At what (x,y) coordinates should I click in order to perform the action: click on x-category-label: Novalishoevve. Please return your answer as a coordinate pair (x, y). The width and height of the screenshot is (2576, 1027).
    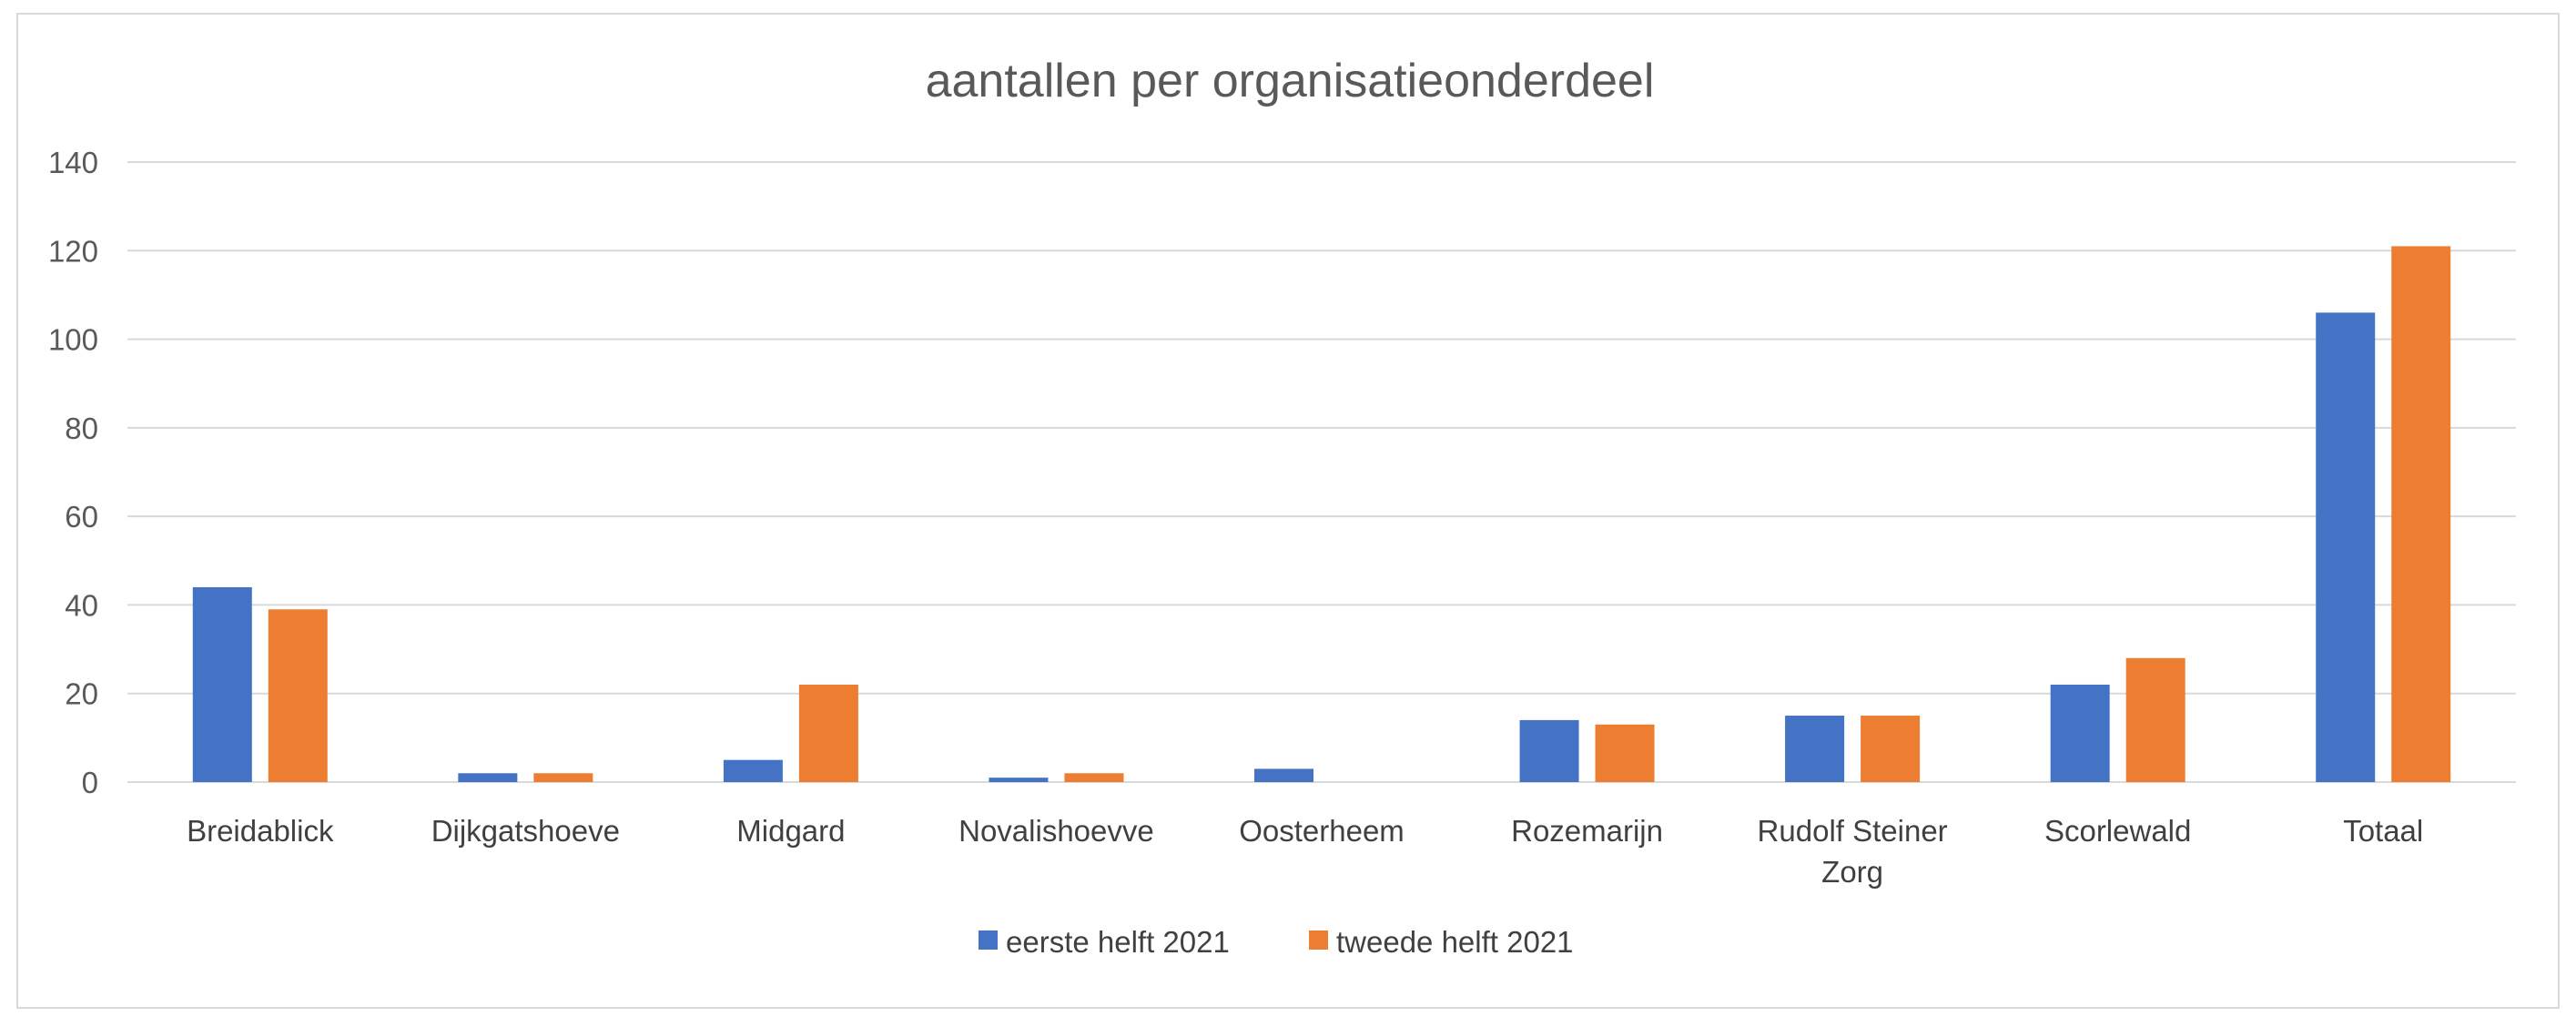
    Looking at the image, I should click on (1056, 831).